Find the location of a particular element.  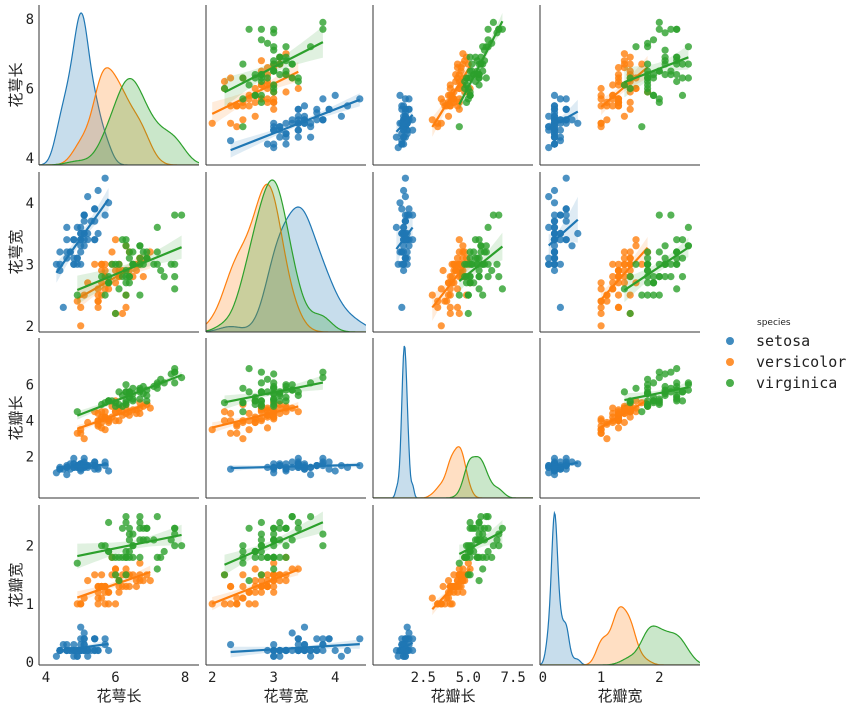

panel-plot-area is located at coordinates (619, 85).